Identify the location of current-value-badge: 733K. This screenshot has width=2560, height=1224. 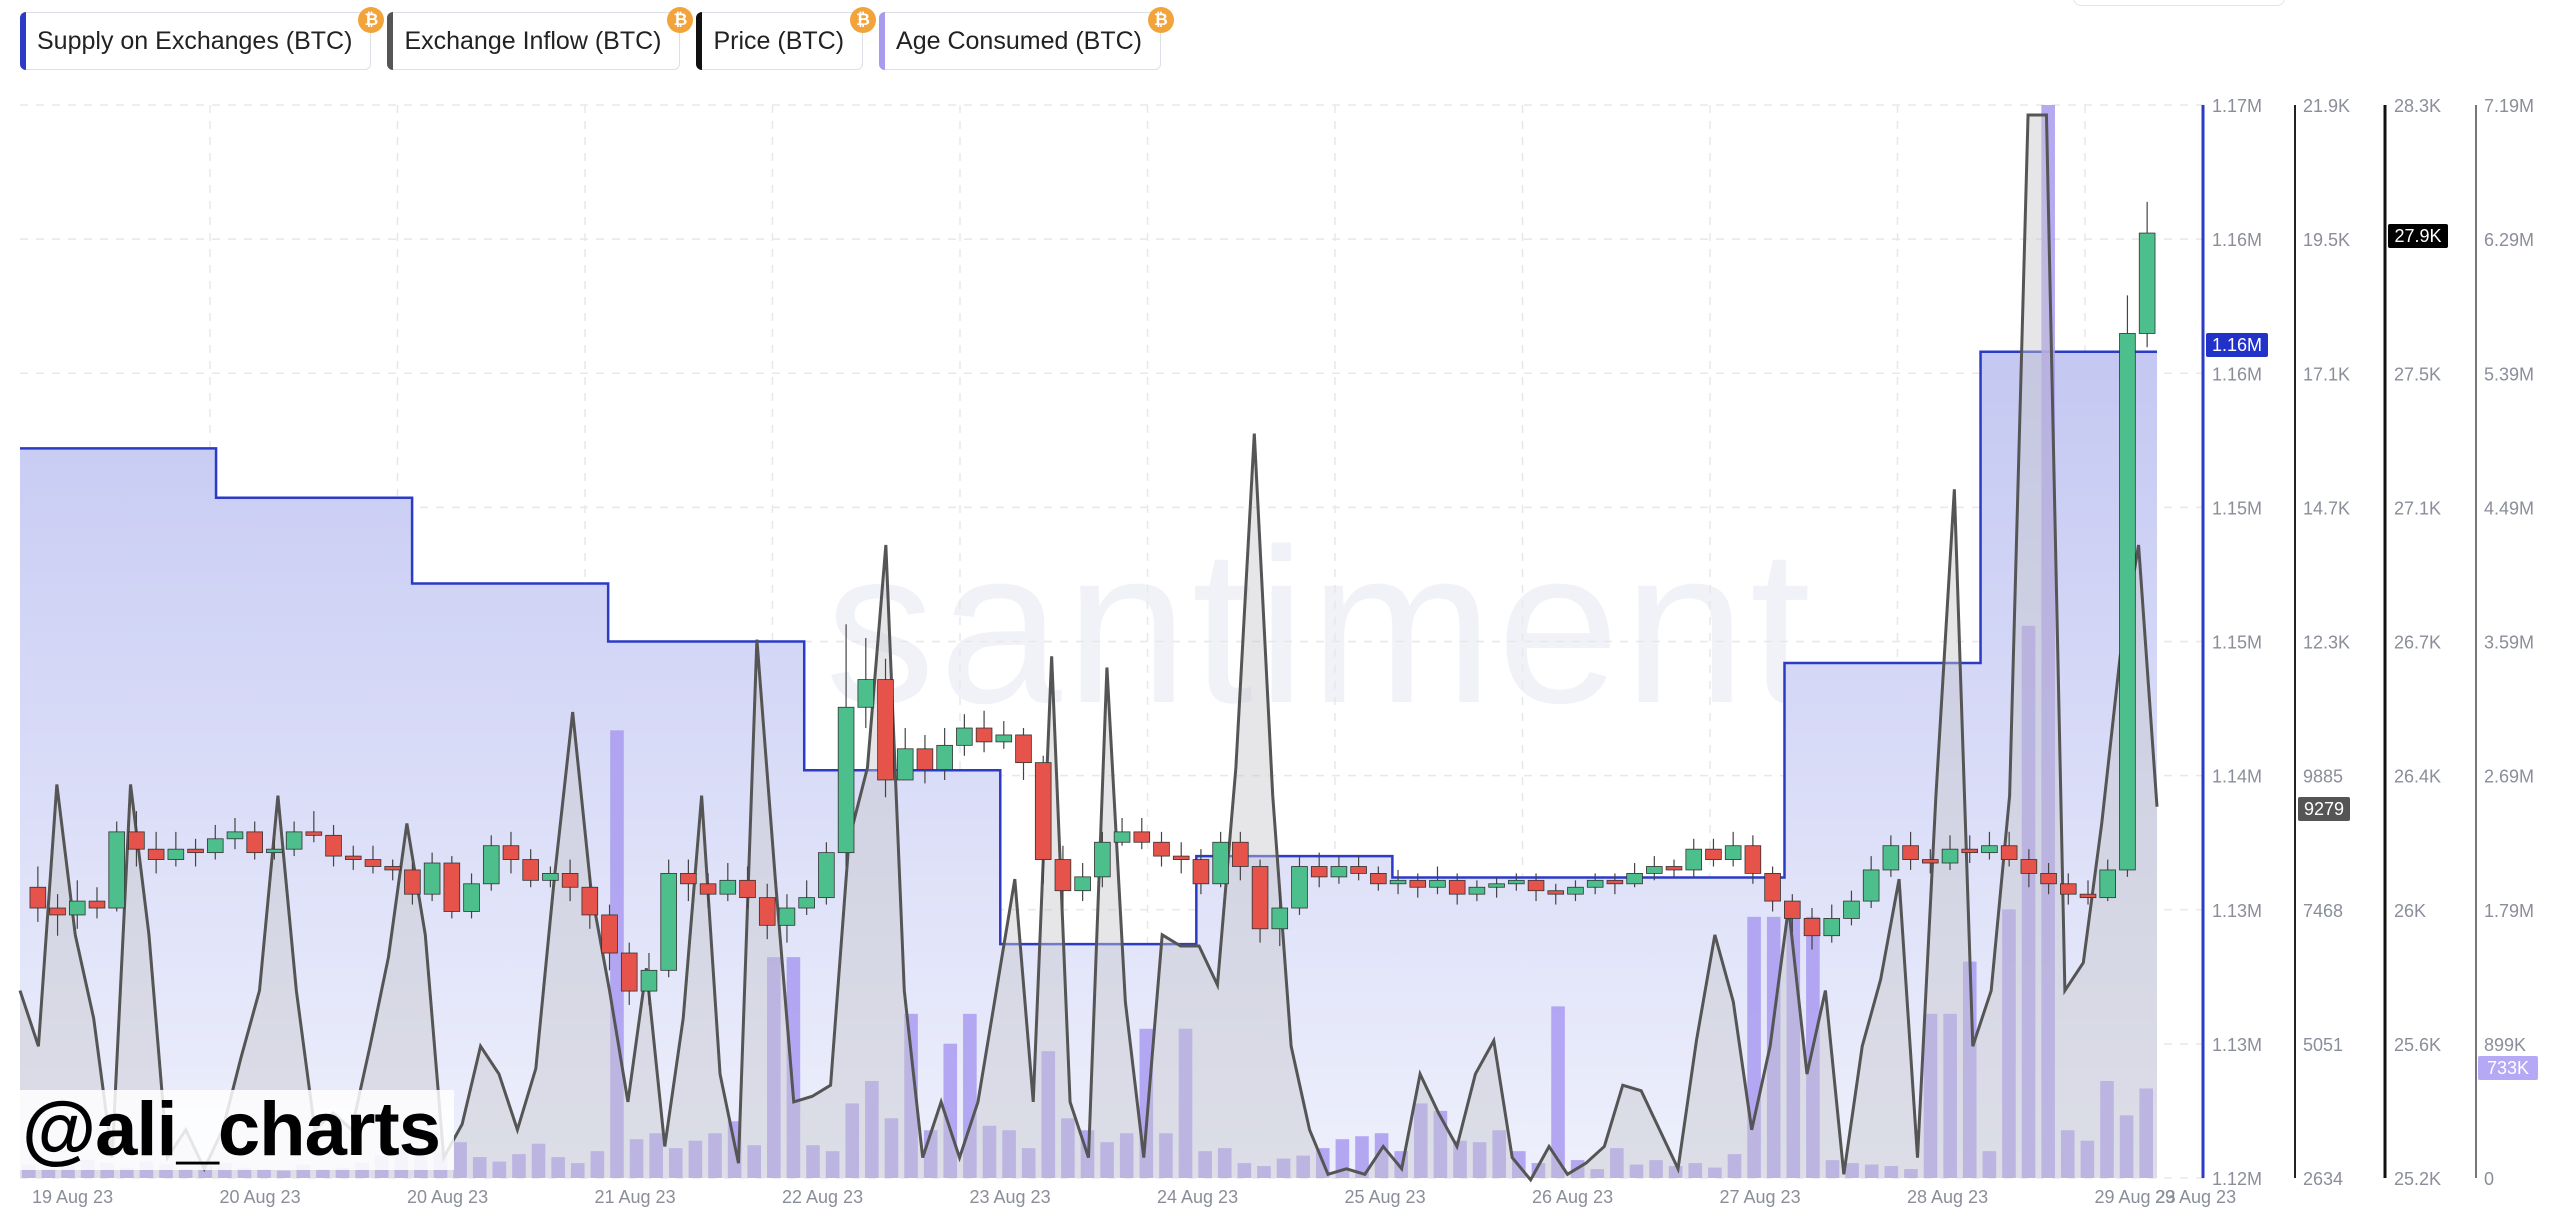
(2508, 1068).